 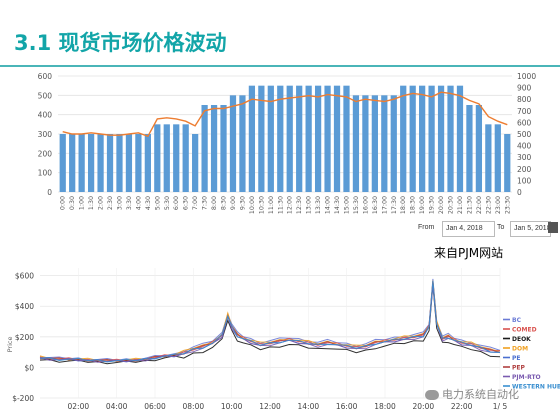 What do you see at coordinates (232, 406) in the screenshot?
I see `c2-x-tick: 10:00` at bounding box center [232, 406].